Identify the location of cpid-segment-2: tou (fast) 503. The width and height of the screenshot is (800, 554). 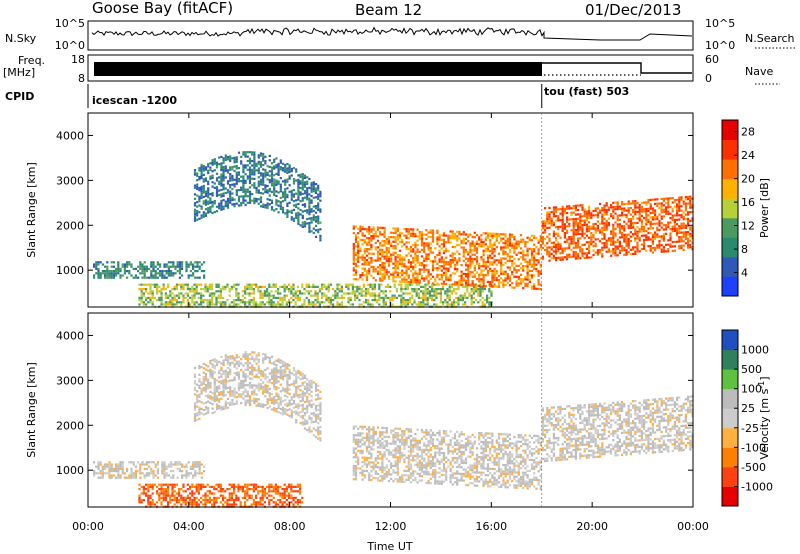
(586, 91).